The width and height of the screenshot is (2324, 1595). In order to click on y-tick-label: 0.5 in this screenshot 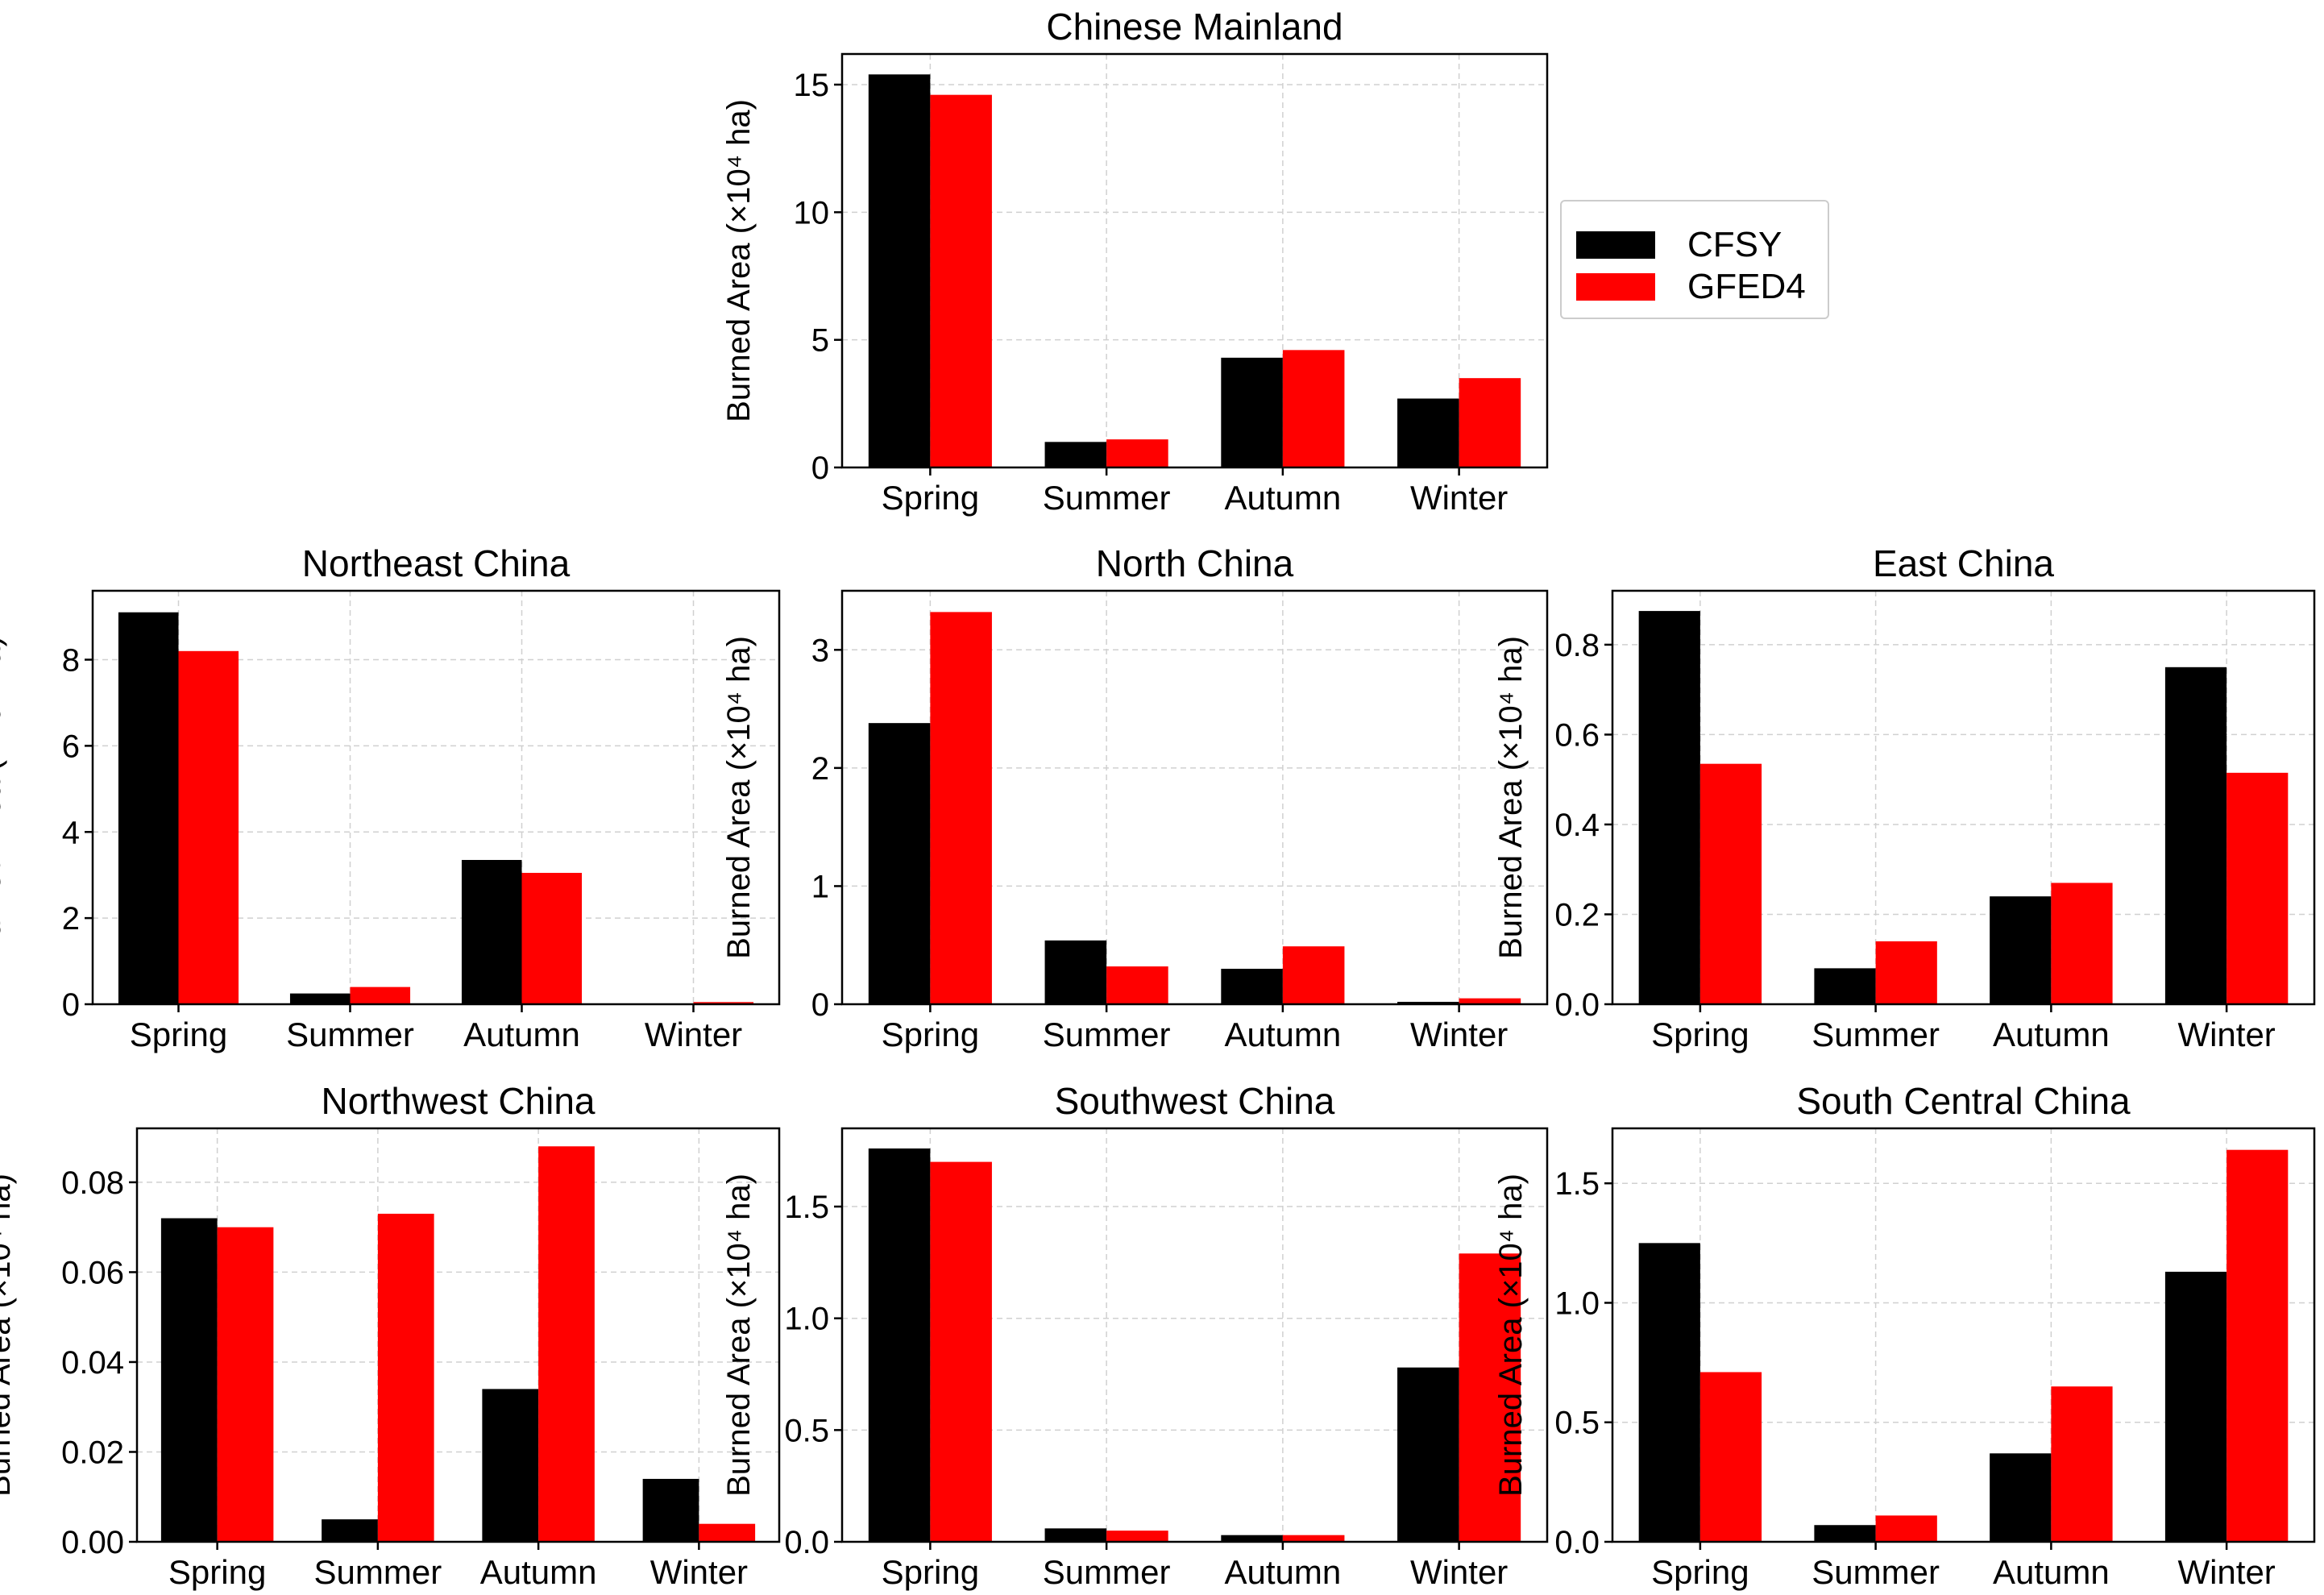, I will do `click(1577, 1423)`.